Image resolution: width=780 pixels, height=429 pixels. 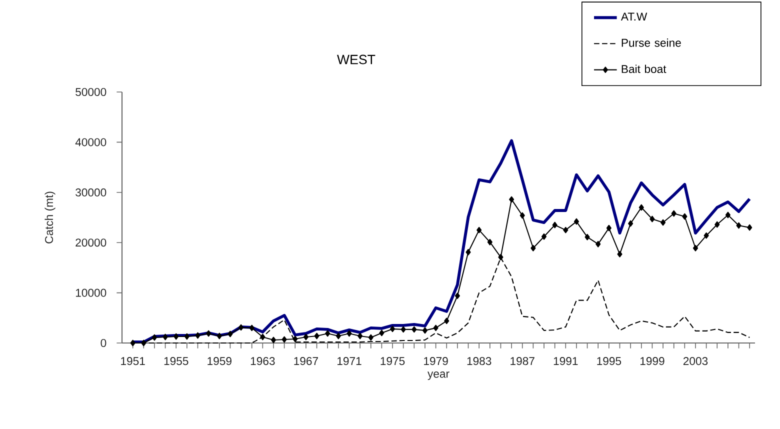 What do you see at coordinates (91, 242) in the screenshot?
I see `y-tick-label: 20000` at bounding box center [91, 242].